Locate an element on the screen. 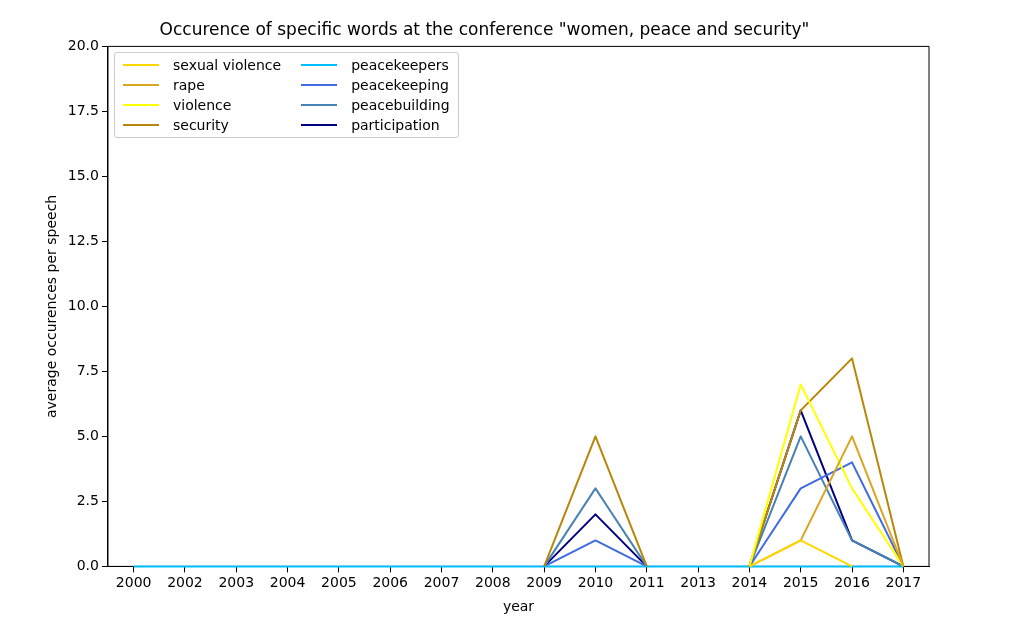  x-tick-label: 2017 is located at coordinates (903, 582).